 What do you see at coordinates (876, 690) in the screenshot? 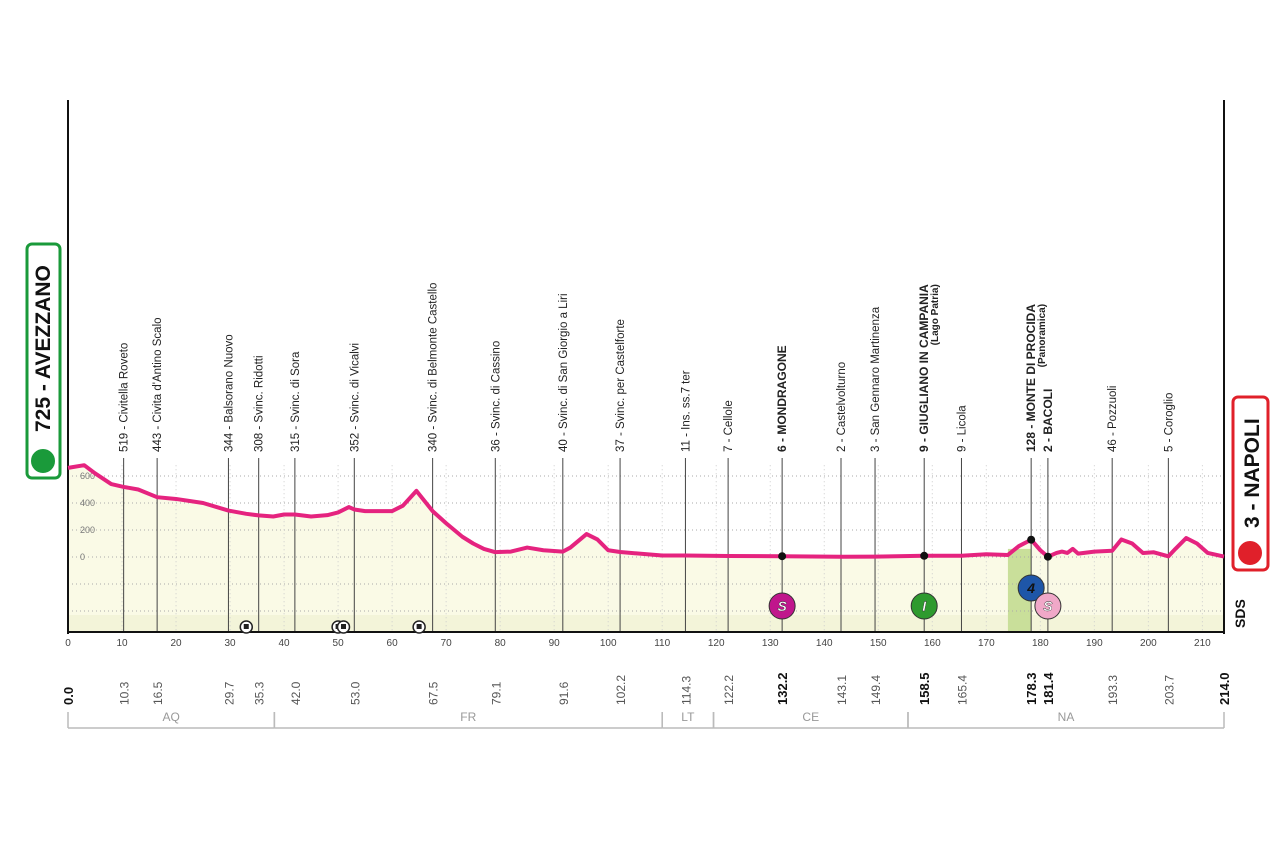
I see `waypoint-km: 149.4` at bounding box center [876, 690].